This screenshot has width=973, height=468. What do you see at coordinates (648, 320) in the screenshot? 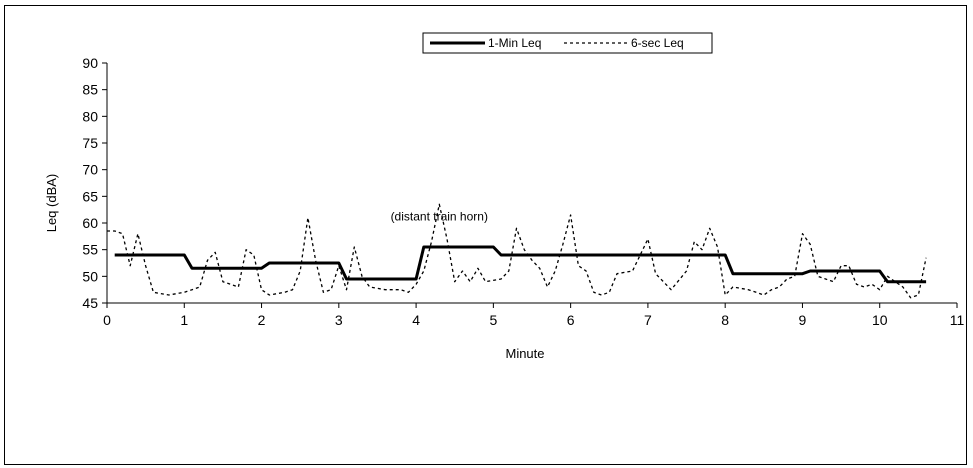
I see `x-tick-label: 7` at bounding box center [648, 320].